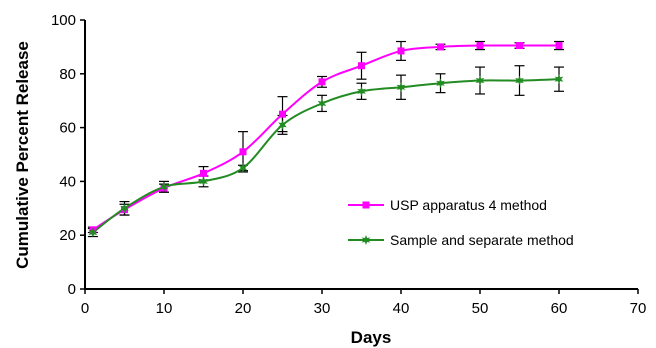 The width and height of the screenshot is (656, 348). Describe the element at coordinates (67, 128) in the screenshot. I see `y-tick-label: 60` at that location.